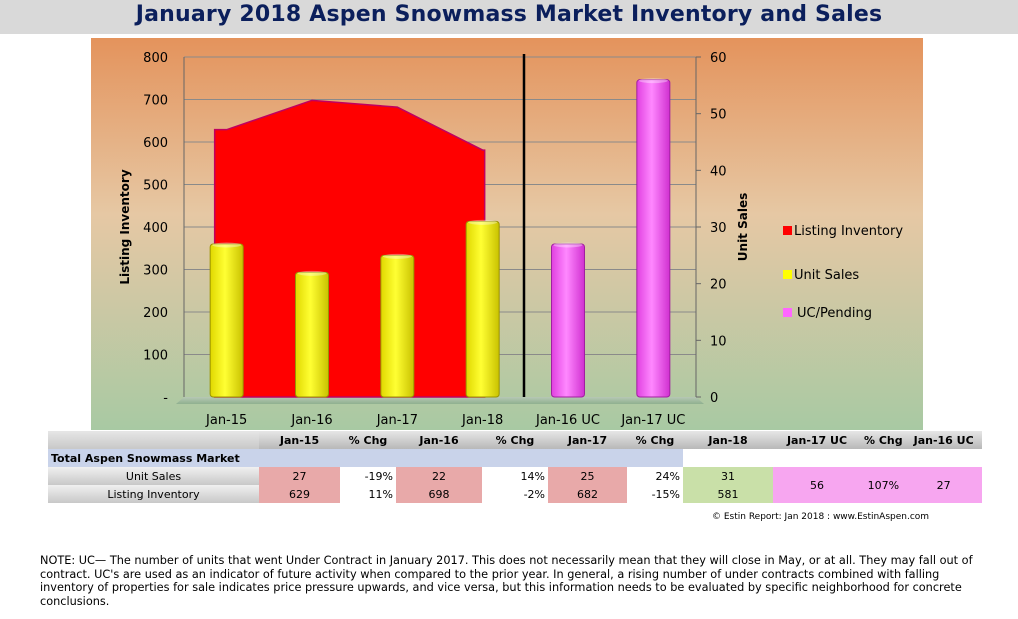 This screenshot has width=1018, height=619. I want to click on table-cell: 22, so click(439, 476).